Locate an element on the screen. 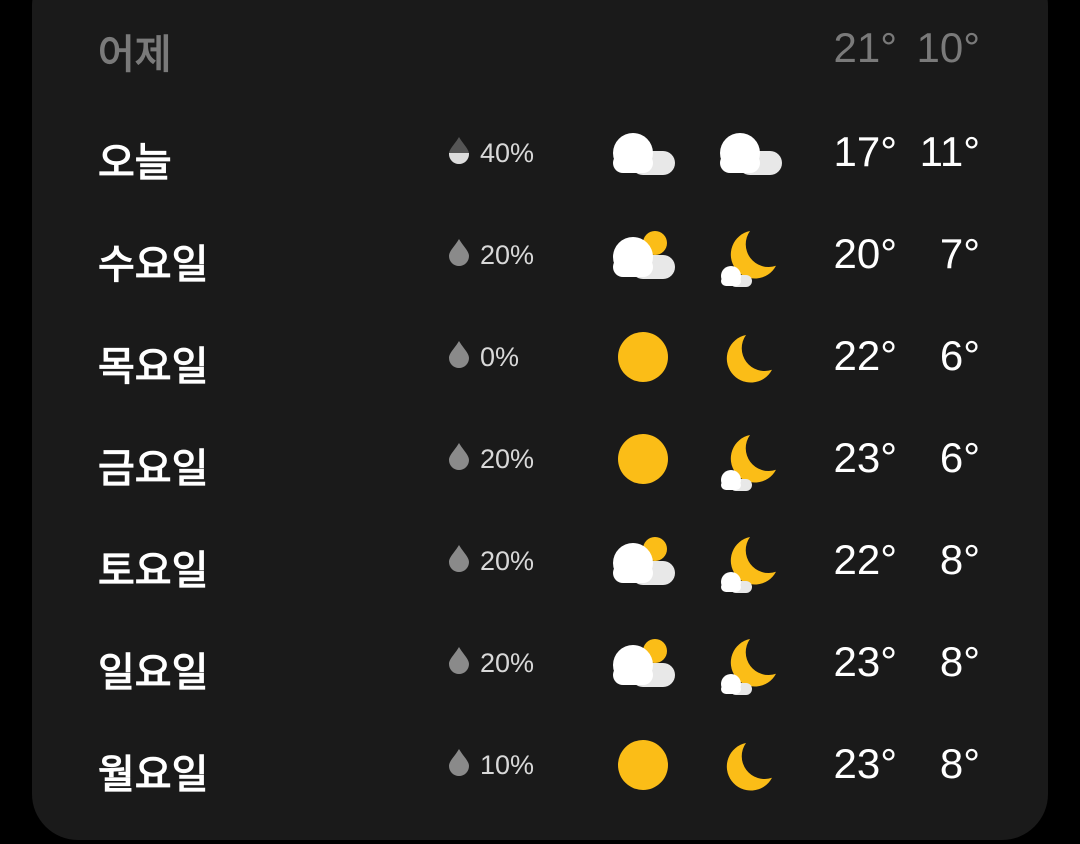 Image resolution: width=1080 pixels, height=844 pixels. high-temp: 21° is located at coordinates (865, 47).